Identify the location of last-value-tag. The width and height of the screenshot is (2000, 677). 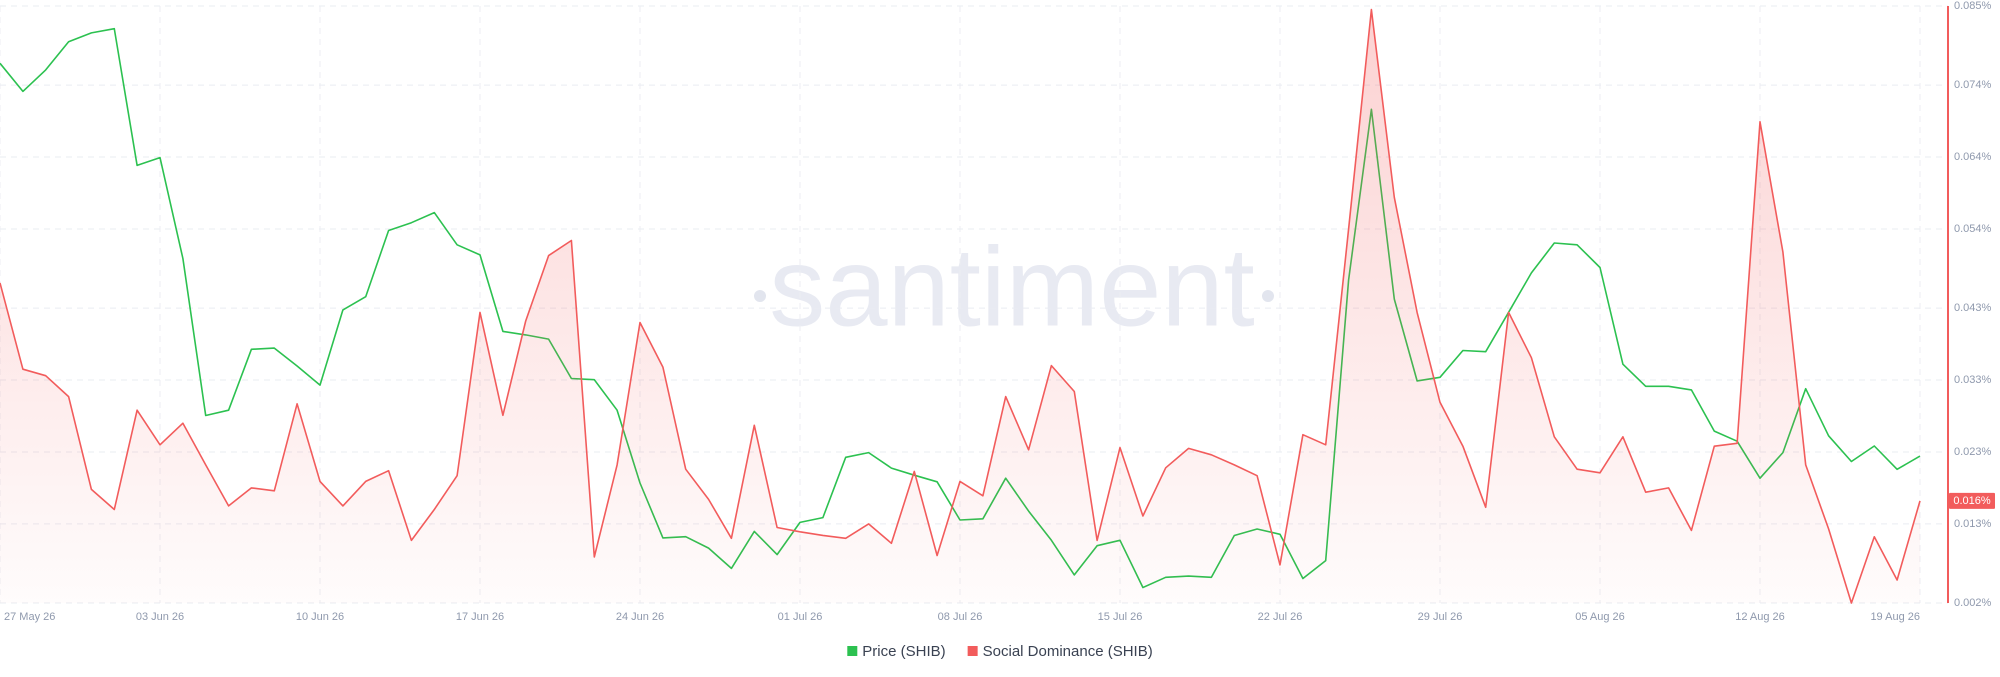
(1972, 500).